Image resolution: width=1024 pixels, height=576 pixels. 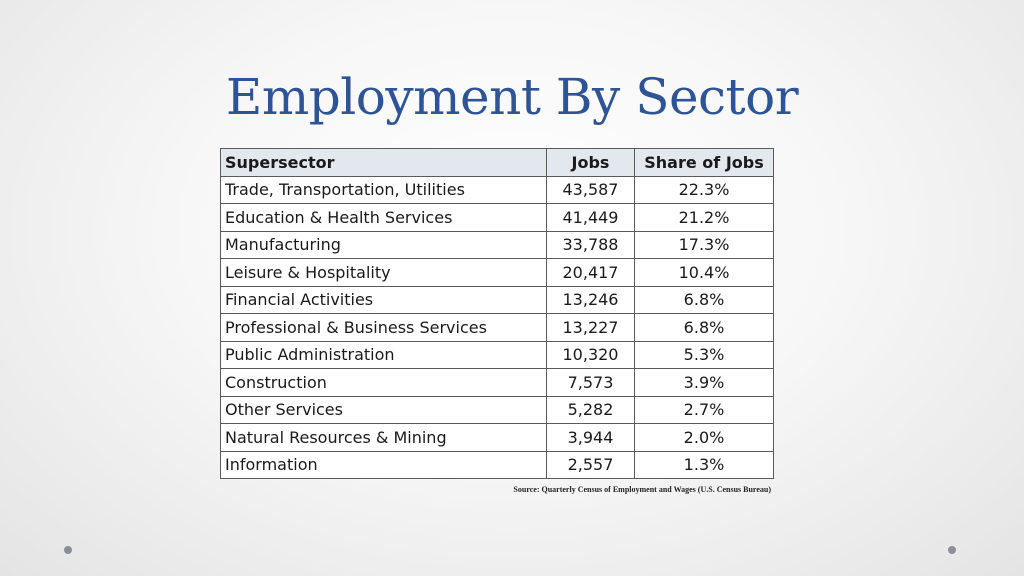 I want to click on table-row: Public Administration 10,320 5.3%, so click(x=497, y=354).